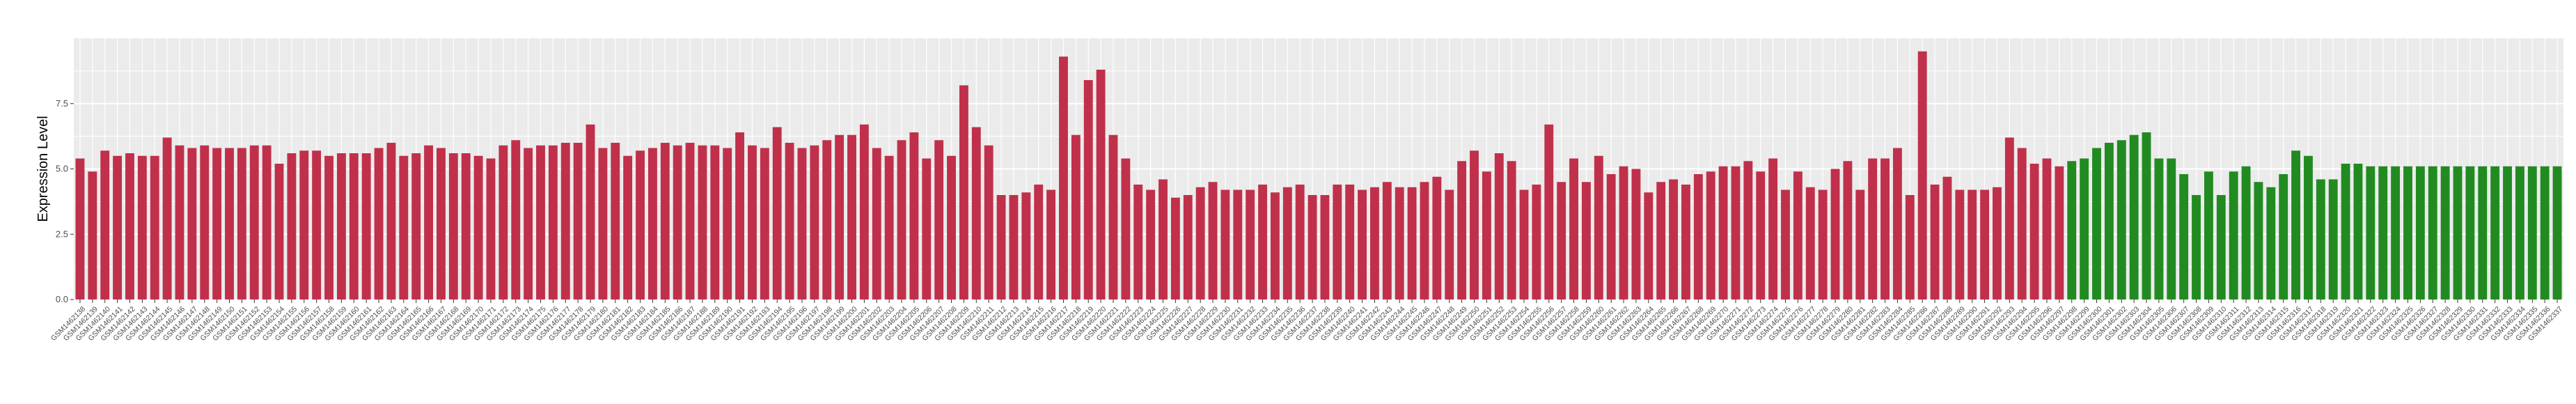 The width and height of the screenshot is (2576, 404). What do you see at coordinates (62, 103) in the screenshot?
I see `y-tick-label: 7.5` at bounding box center [62, 103].